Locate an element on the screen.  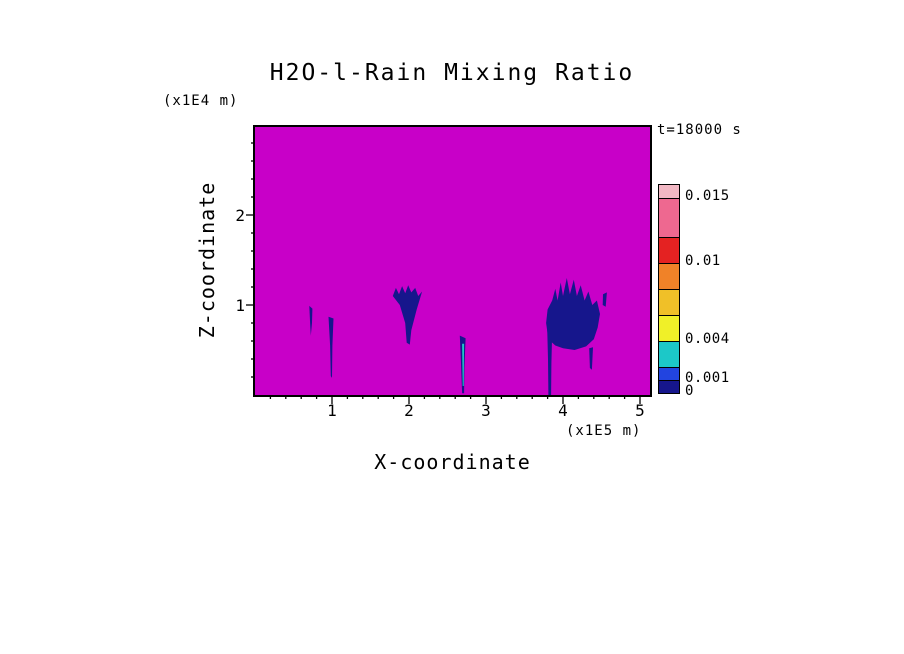
rain-cell-fringe-g is located at coordinates (604, 299).